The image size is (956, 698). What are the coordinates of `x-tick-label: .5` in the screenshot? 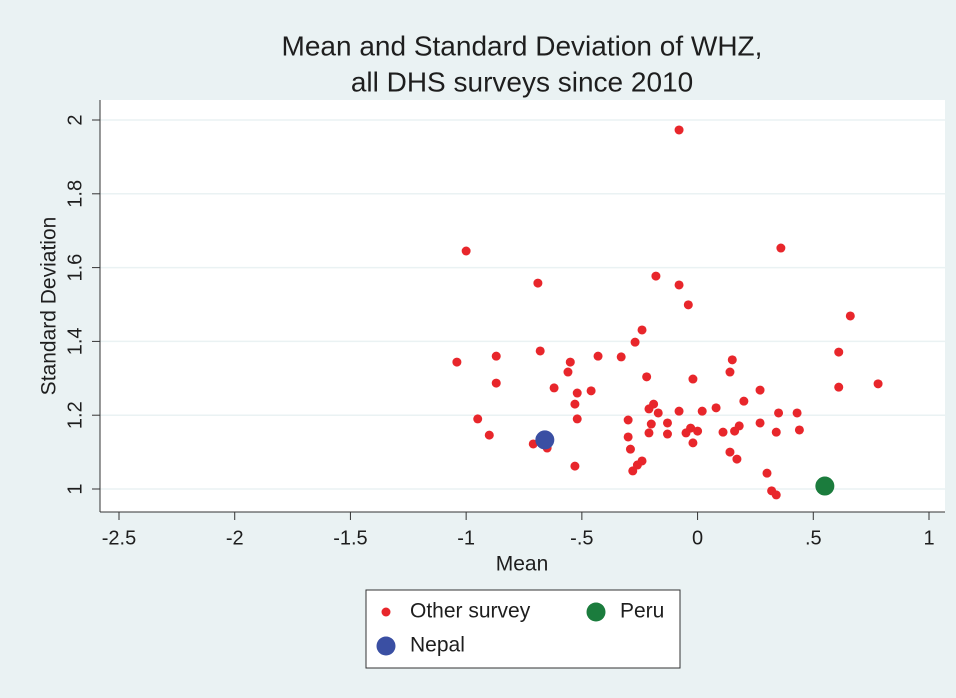 It's located at (813, 538).